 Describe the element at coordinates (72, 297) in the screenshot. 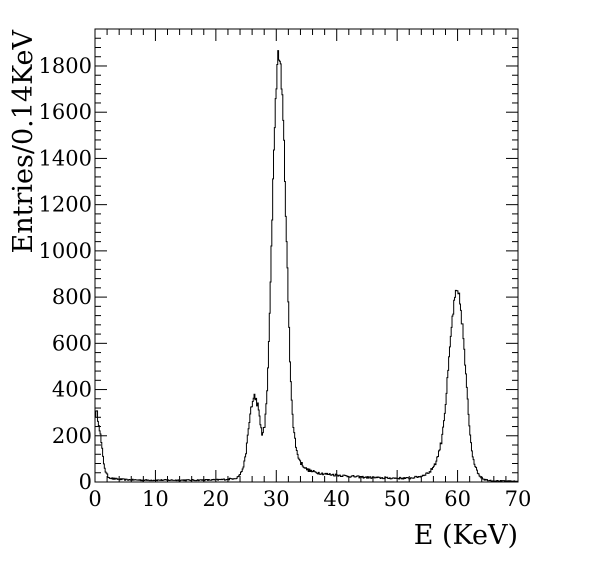

I see `y-tick-label: 800` at that location.